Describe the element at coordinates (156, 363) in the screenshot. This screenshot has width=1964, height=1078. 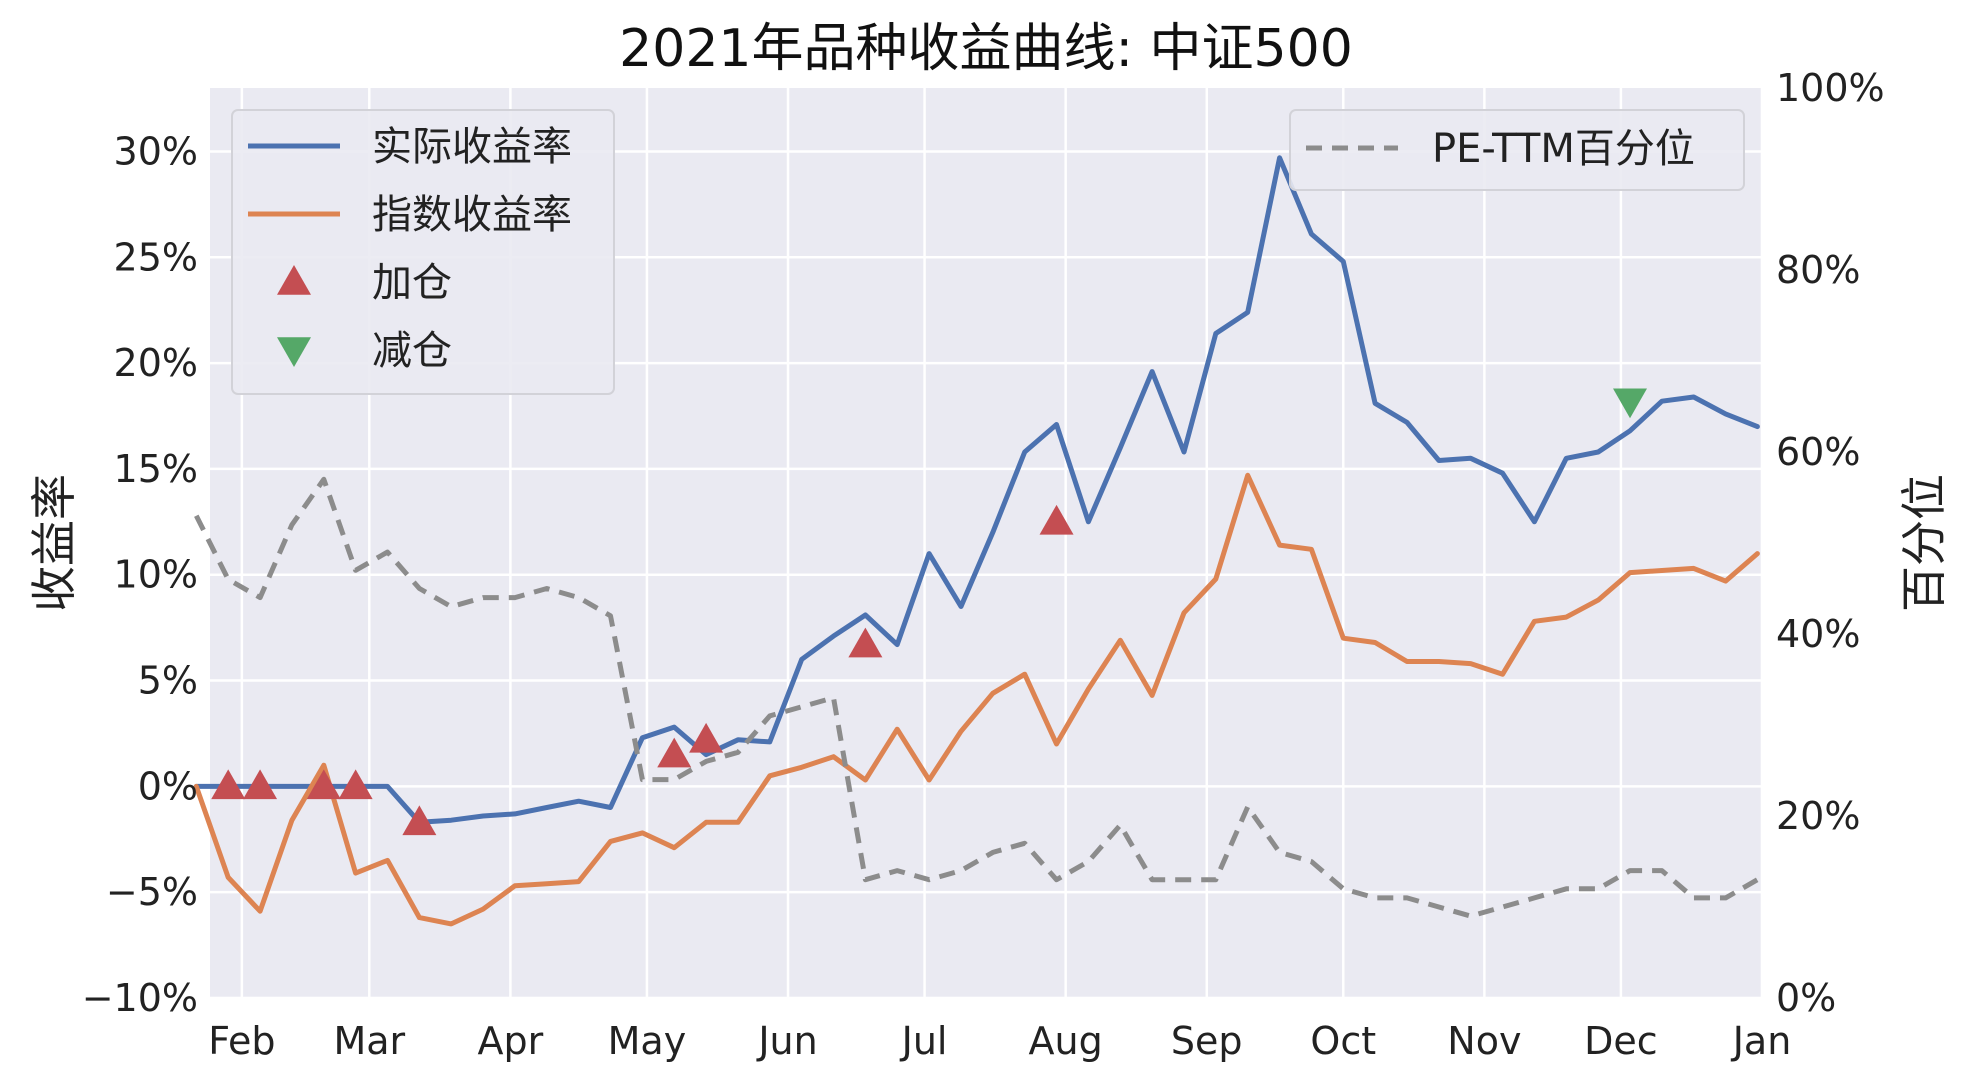
I see `y-tick-label-left: 20%` at that location.